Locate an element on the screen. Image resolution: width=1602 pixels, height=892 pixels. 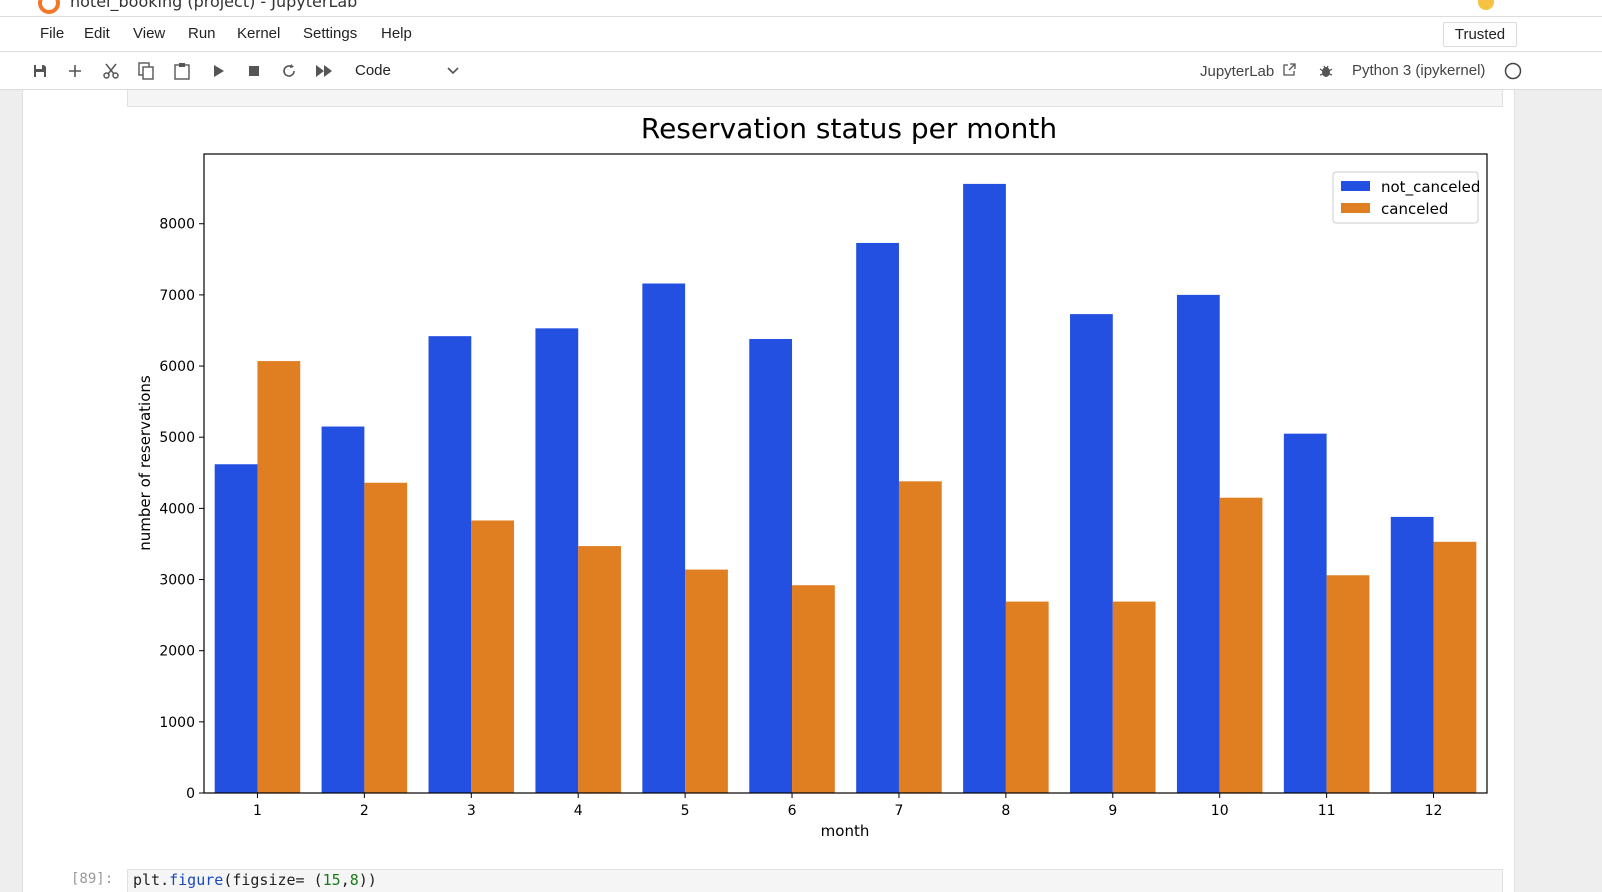
x-tick-label: 11 is located at coordinates (1327, 811).